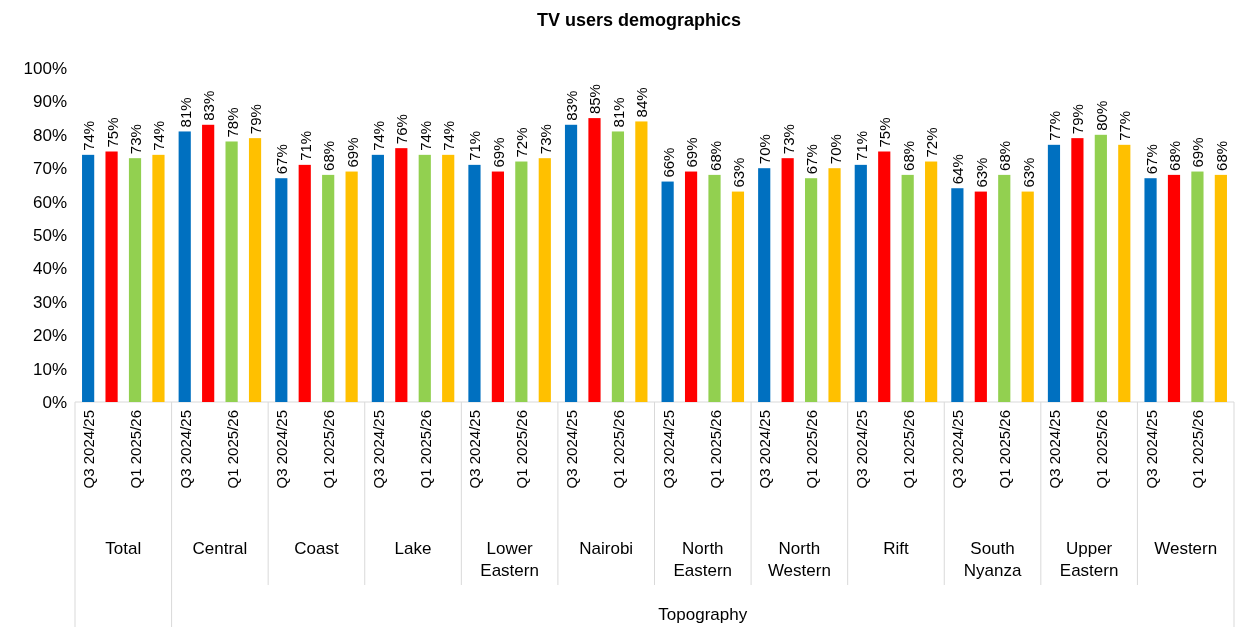  I want to click on data-label: 66%, so click(668, 162).